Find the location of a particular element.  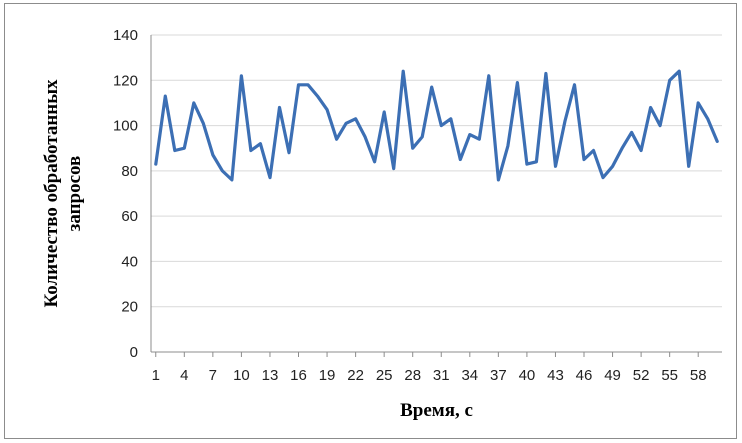

y-tick-label: 120 is located at coordinates (125, 80).